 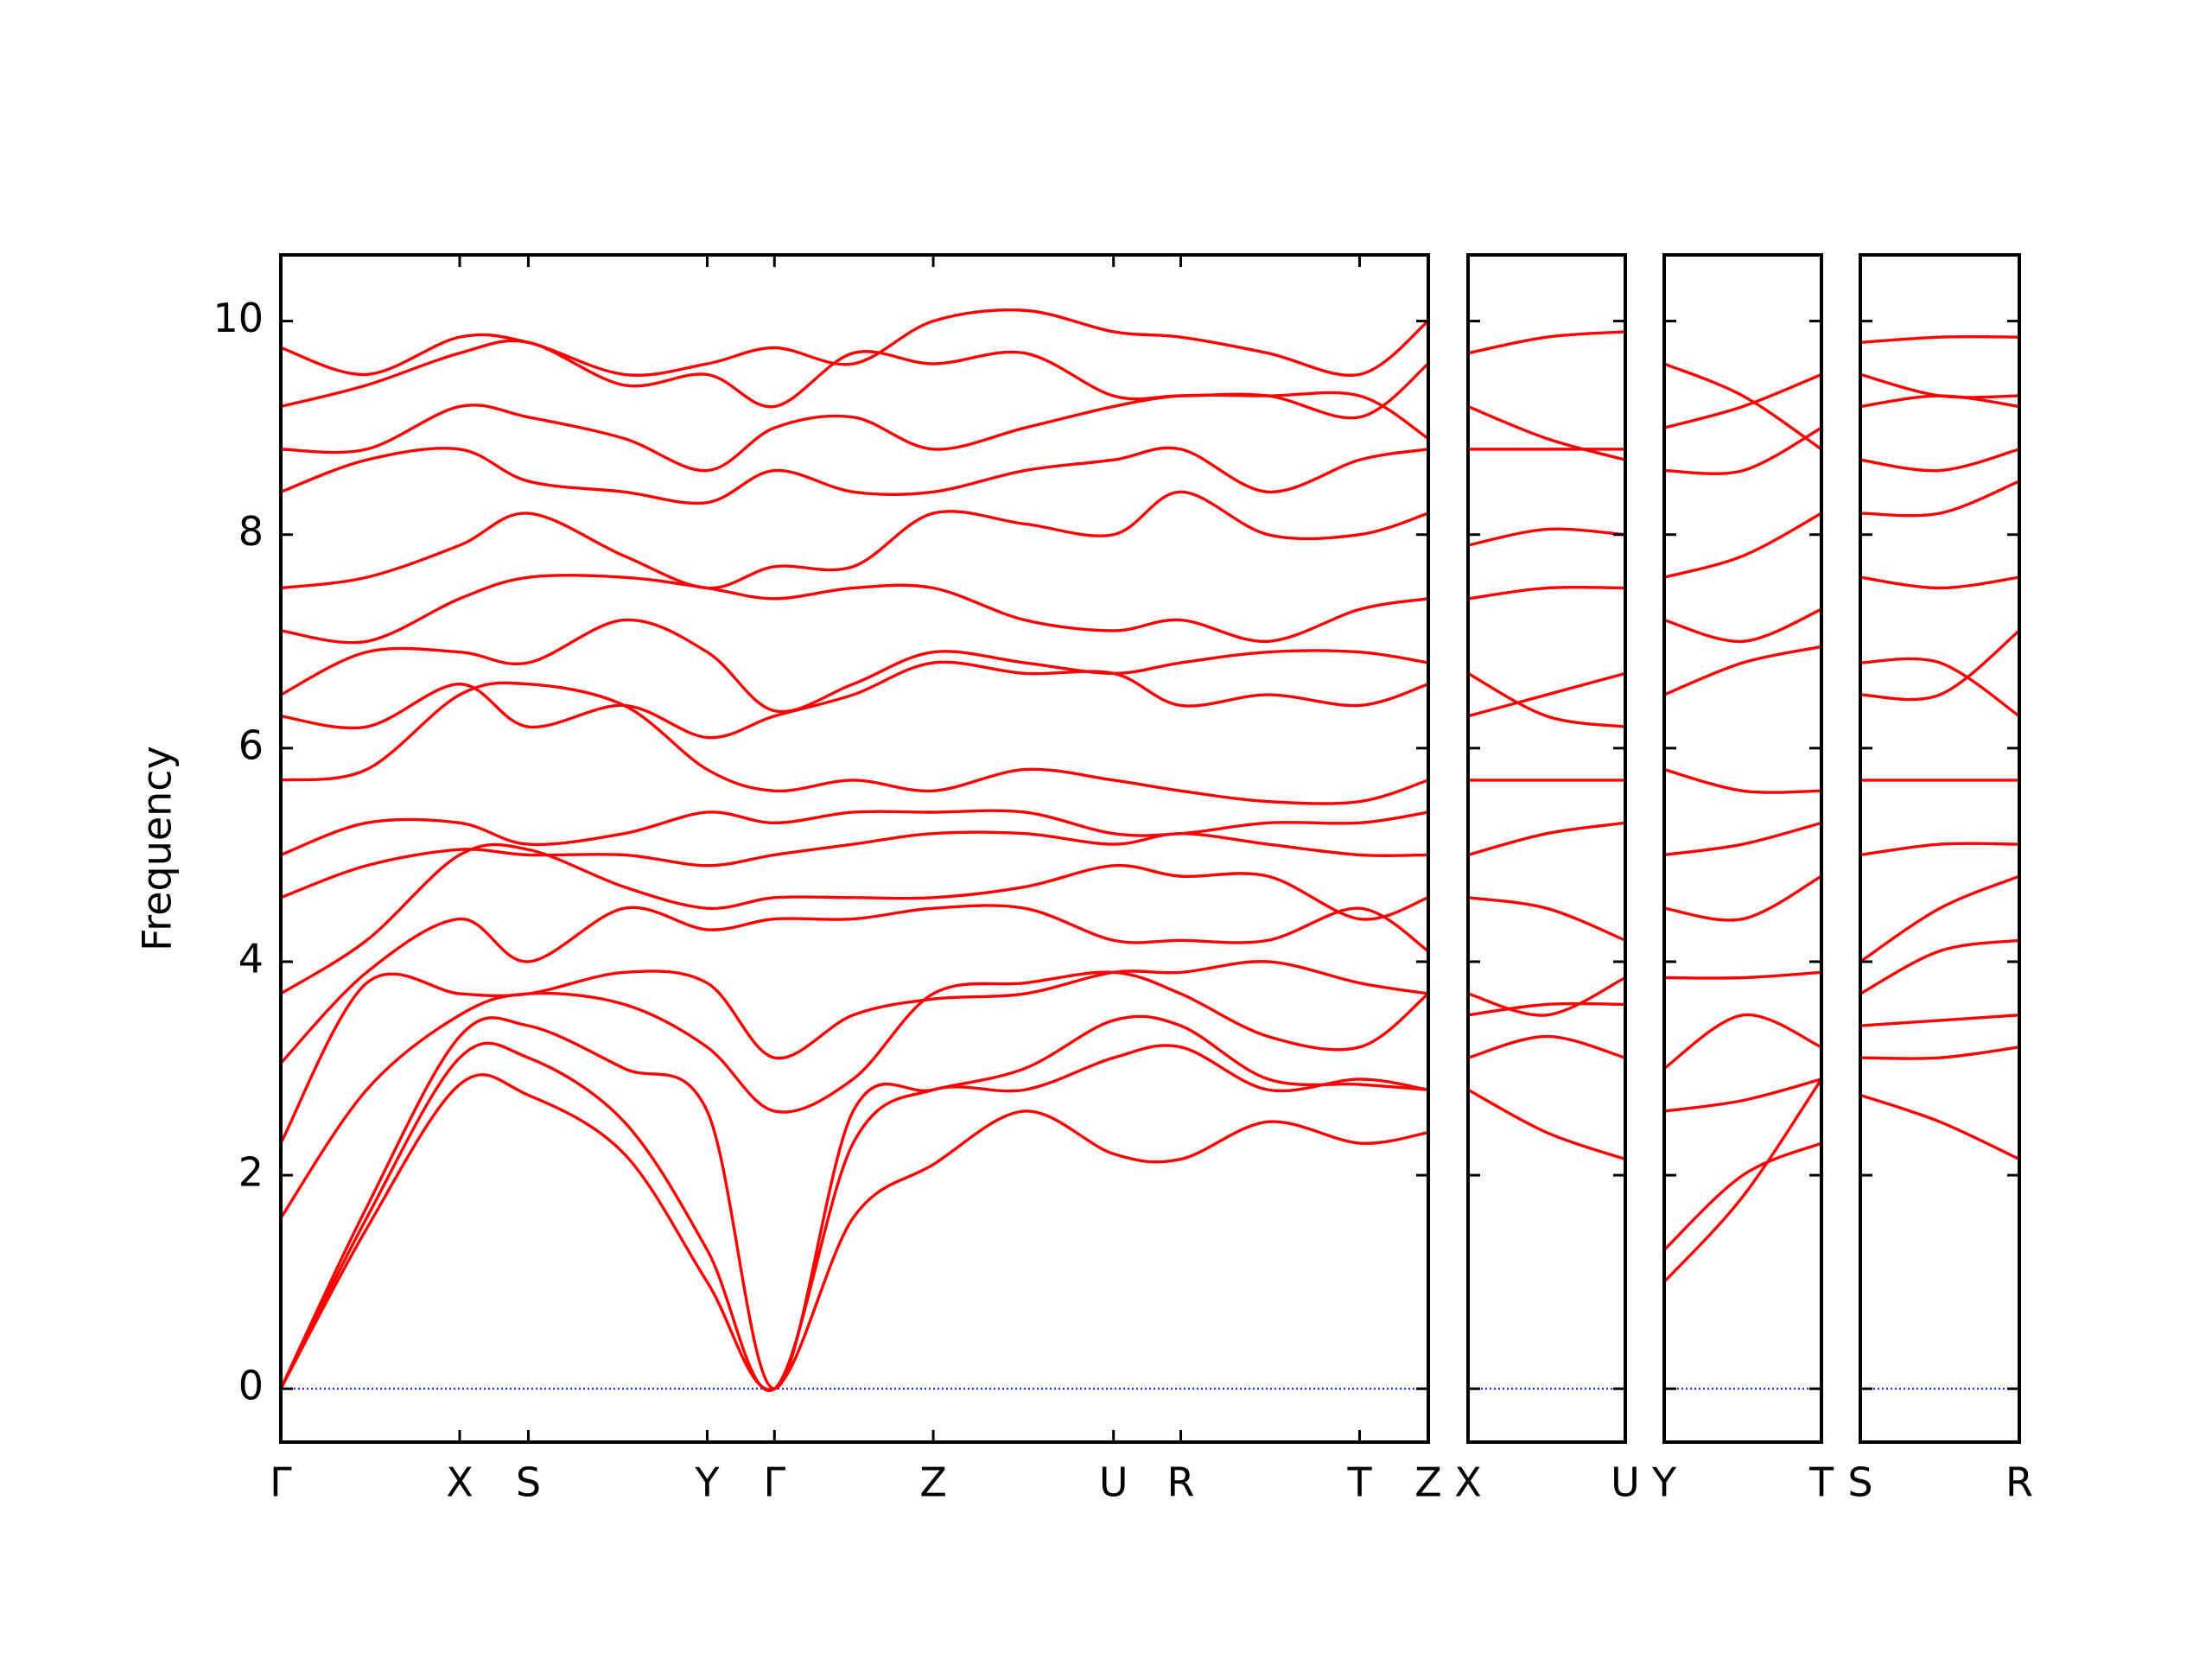 What do you see at coordinates (251, 1172) in the screenshot?
I see `y-tick-label: 2` at bounding box center [251, 1172].